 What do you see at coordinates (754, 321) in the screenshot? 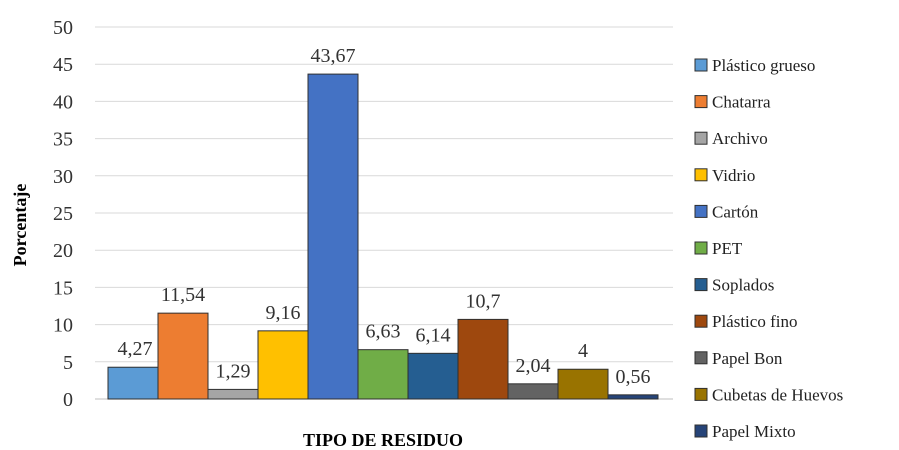
I see `legend-label: Plástico fino` at bounding box center [754, 321].